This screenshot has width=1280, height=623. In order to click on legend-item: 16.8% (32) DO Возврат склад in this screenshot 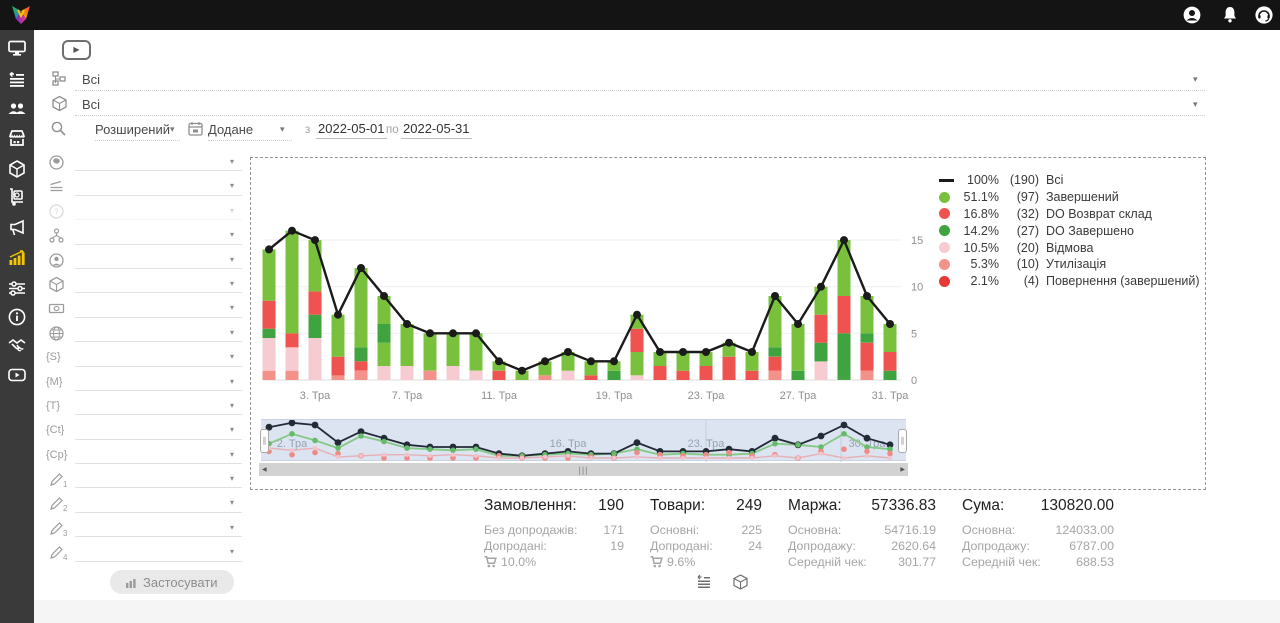, I will do `click(1069, 214)`.